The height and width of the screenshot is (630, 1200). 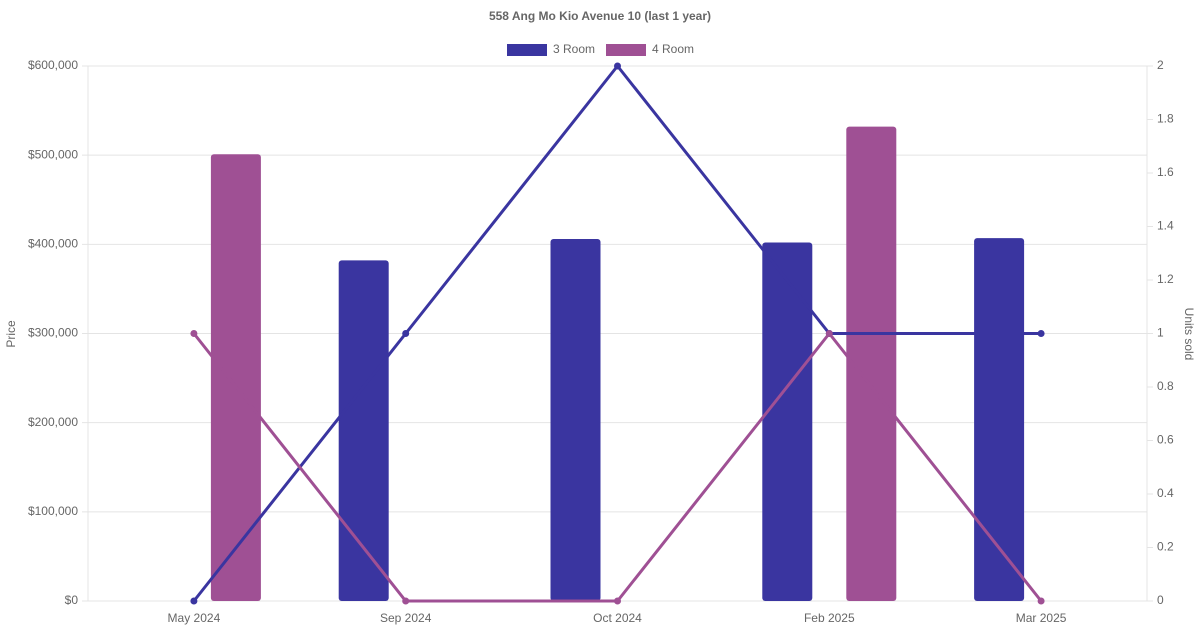 What do you see at coordinates (53, 154) in the screenshot?
I see `y-tick-label: $500,000` at bounding box center [53, 154].